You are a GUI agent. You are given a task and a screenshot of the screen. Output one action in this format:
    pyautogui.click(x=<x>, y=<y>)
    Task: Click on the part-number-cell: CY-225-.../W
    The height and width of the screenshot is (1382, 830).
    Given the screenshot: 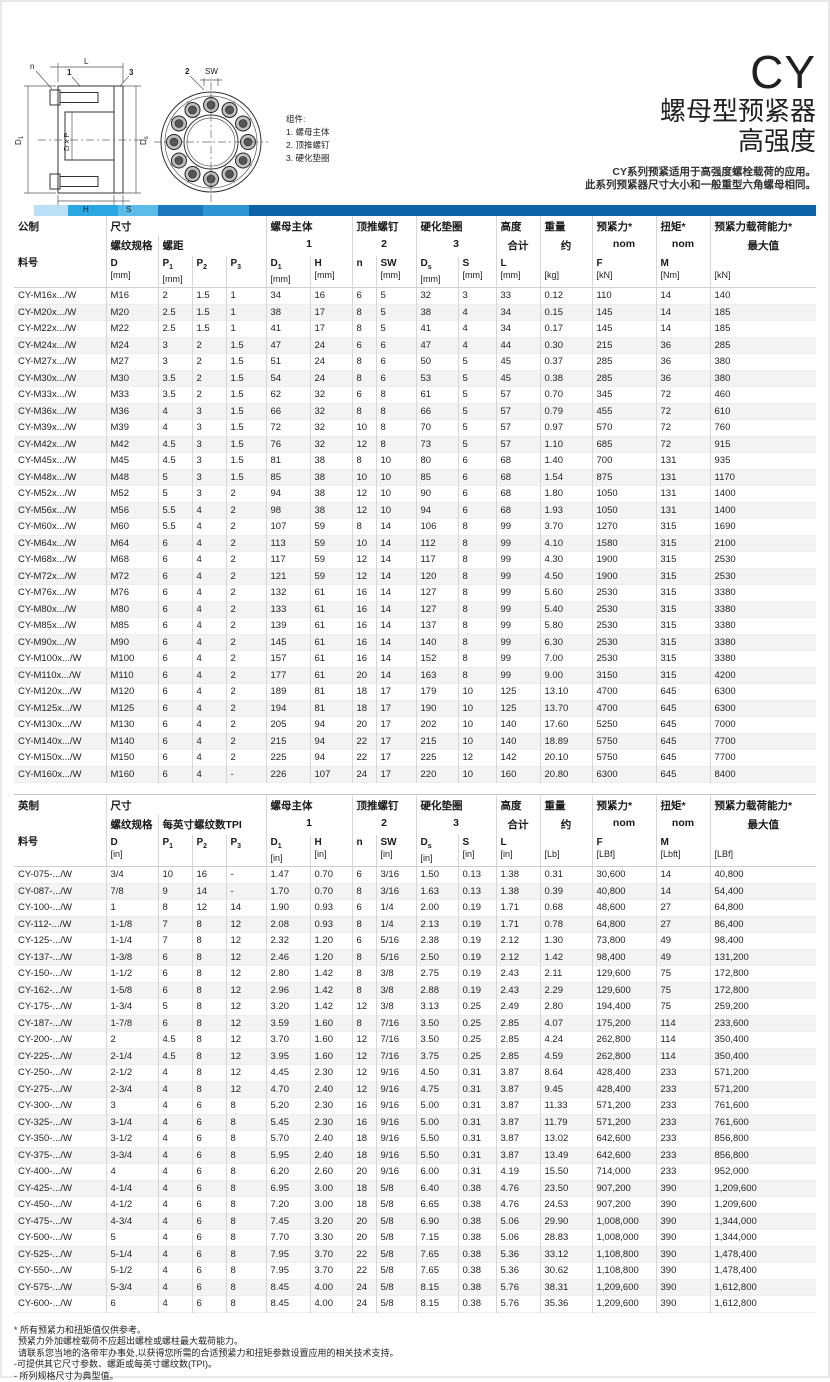 What is the action you would take?
    pyautogui.click(x=60, y=1056)
    